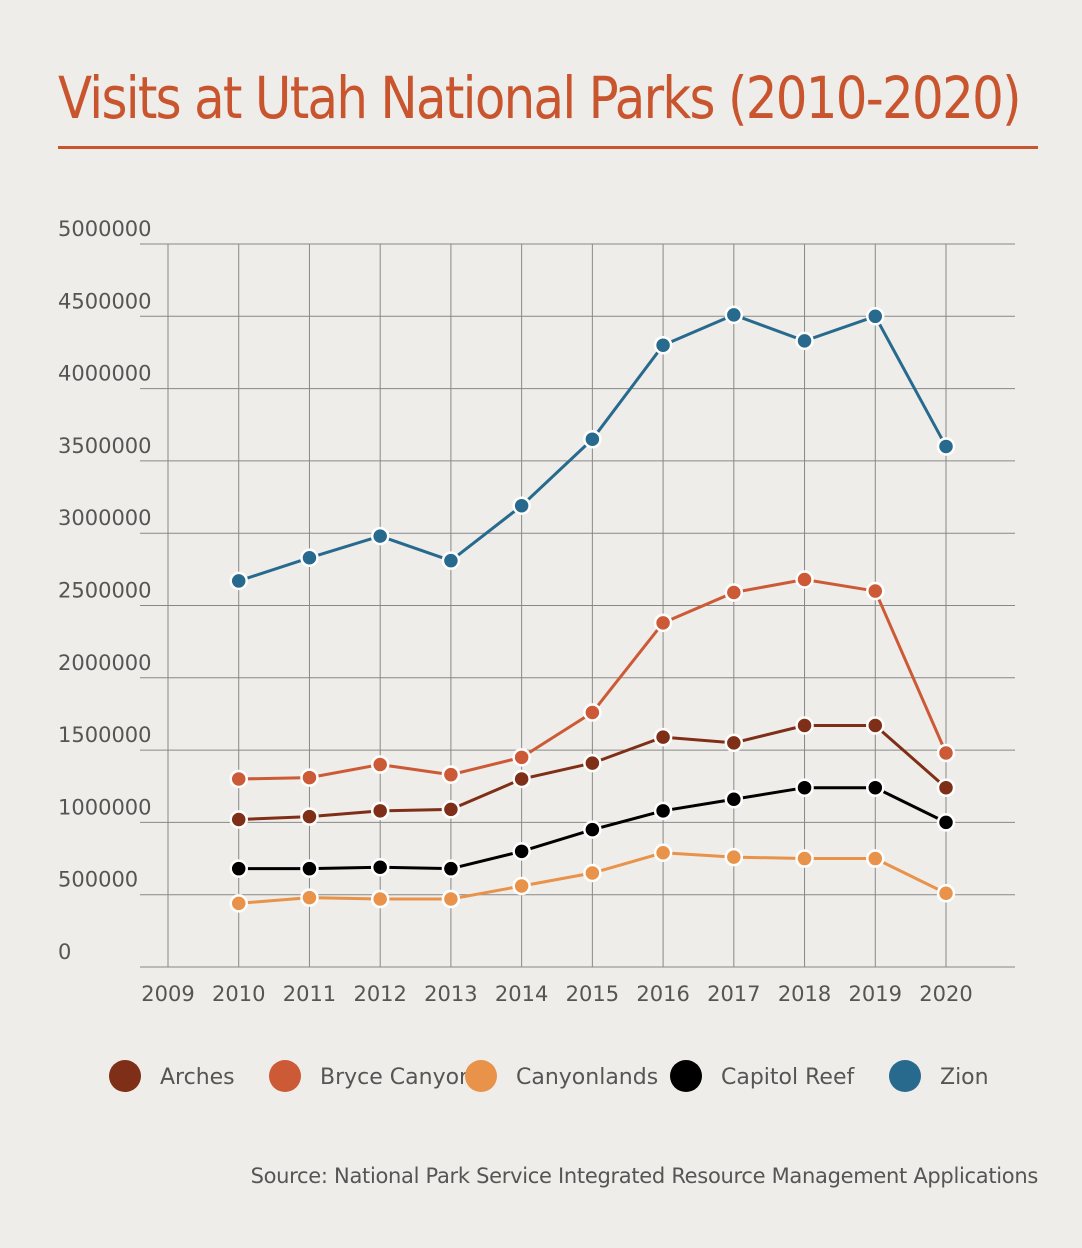  Describe the element at coordinates (587, 1077) in the screenshot. I see `legend-label: Canyonlands` at that location.